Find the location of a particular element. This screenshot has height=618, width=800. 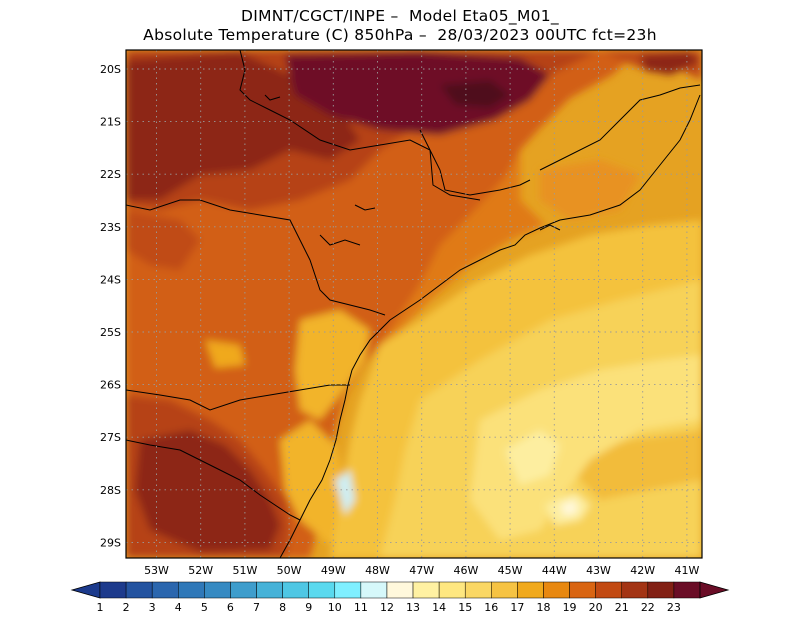

colorbar-tick-label: 20 is located at coordinates (596, 607).